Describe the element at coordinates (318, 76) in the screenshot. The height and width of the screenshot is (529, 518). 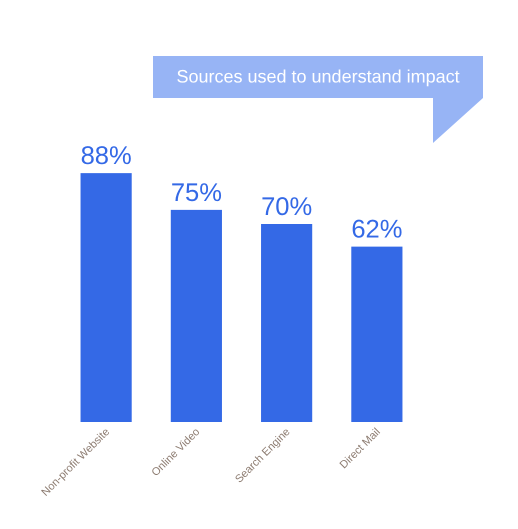
I see `chart-title: Sources used to understand impact` at that location.